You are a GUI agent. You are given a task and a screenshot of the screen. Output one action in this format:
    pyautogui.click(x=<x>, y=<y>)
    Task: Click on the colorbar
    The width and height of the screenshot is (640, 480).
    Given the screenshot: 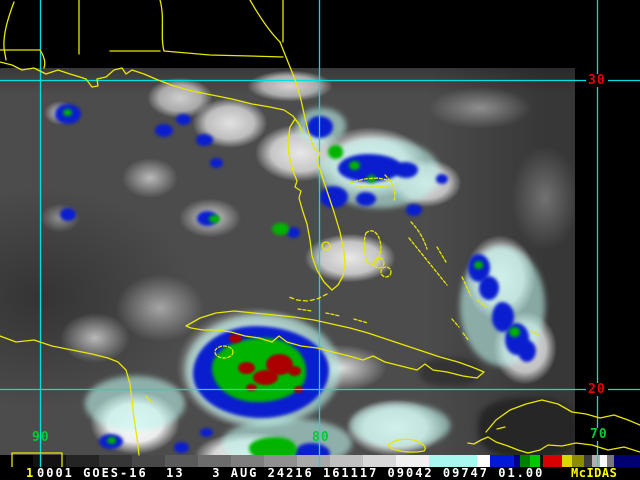 What is the action you would take?
    pyautogui.click(x=320, y=461)
    